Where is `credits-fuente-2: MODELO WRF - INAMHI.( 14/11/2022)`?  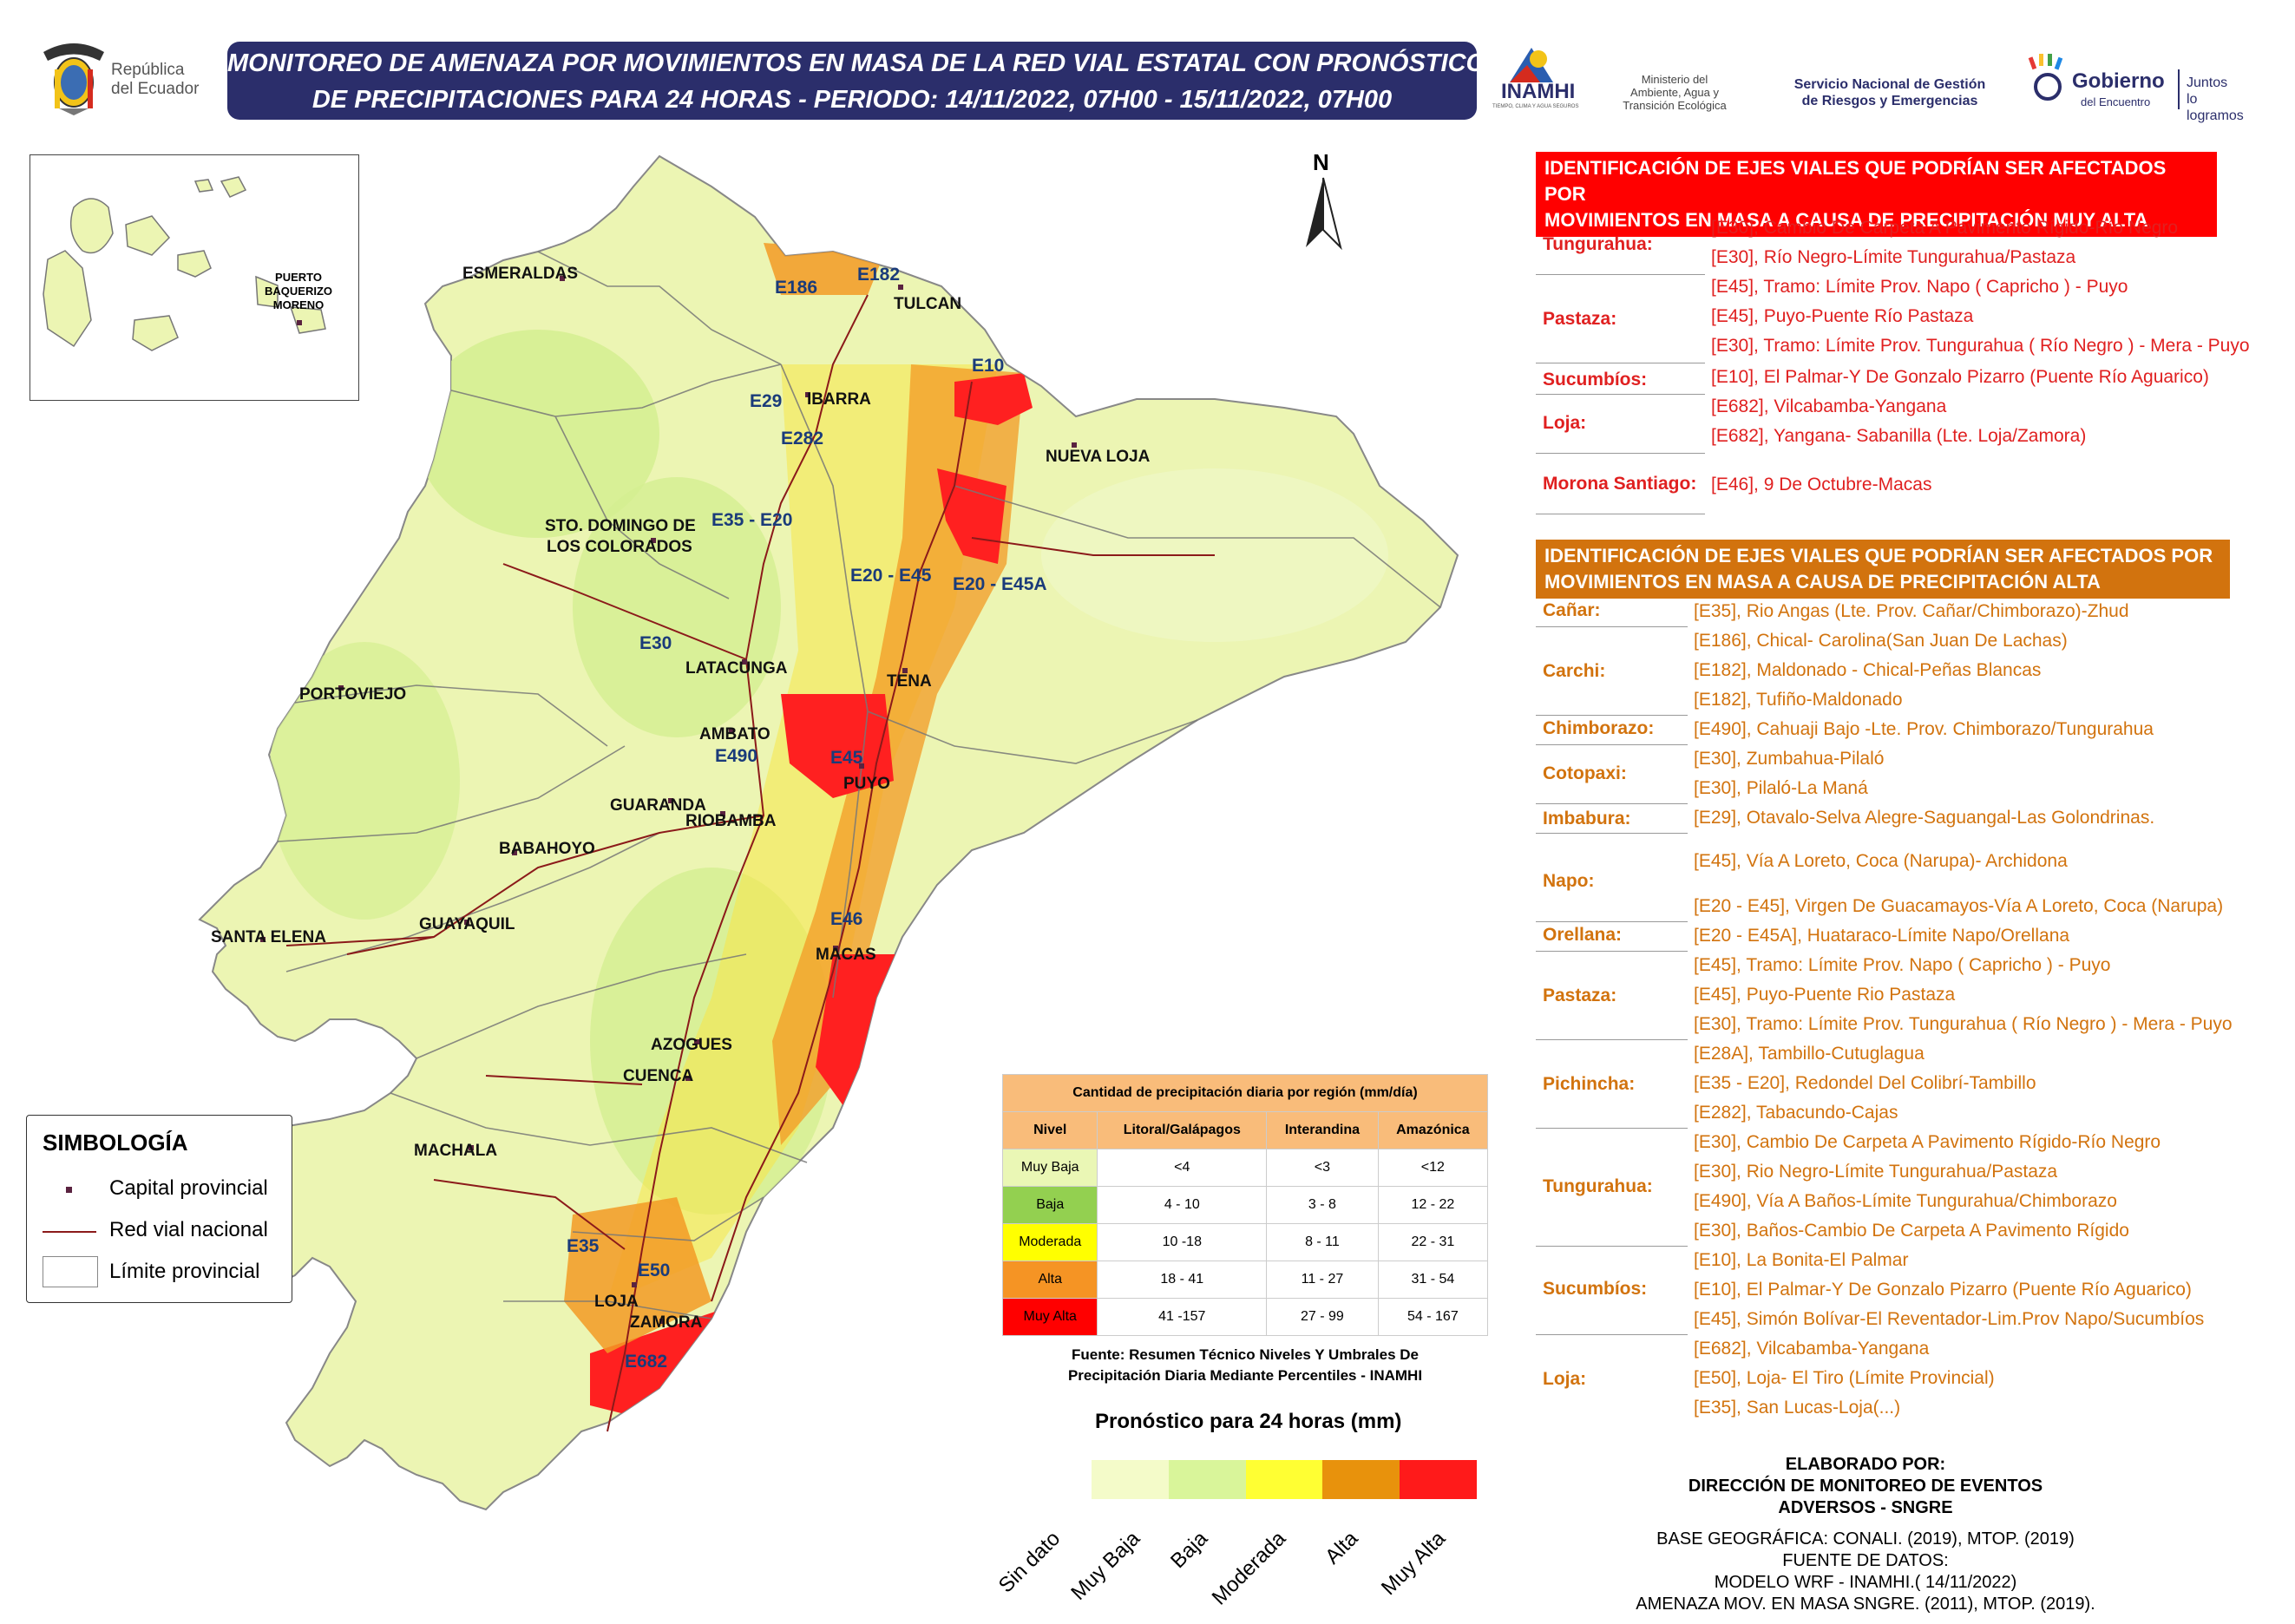
credits-fuente-2: MODELO WRF - INAMHI.( 14/11/2022) is located at coordinates (1865, 1582).